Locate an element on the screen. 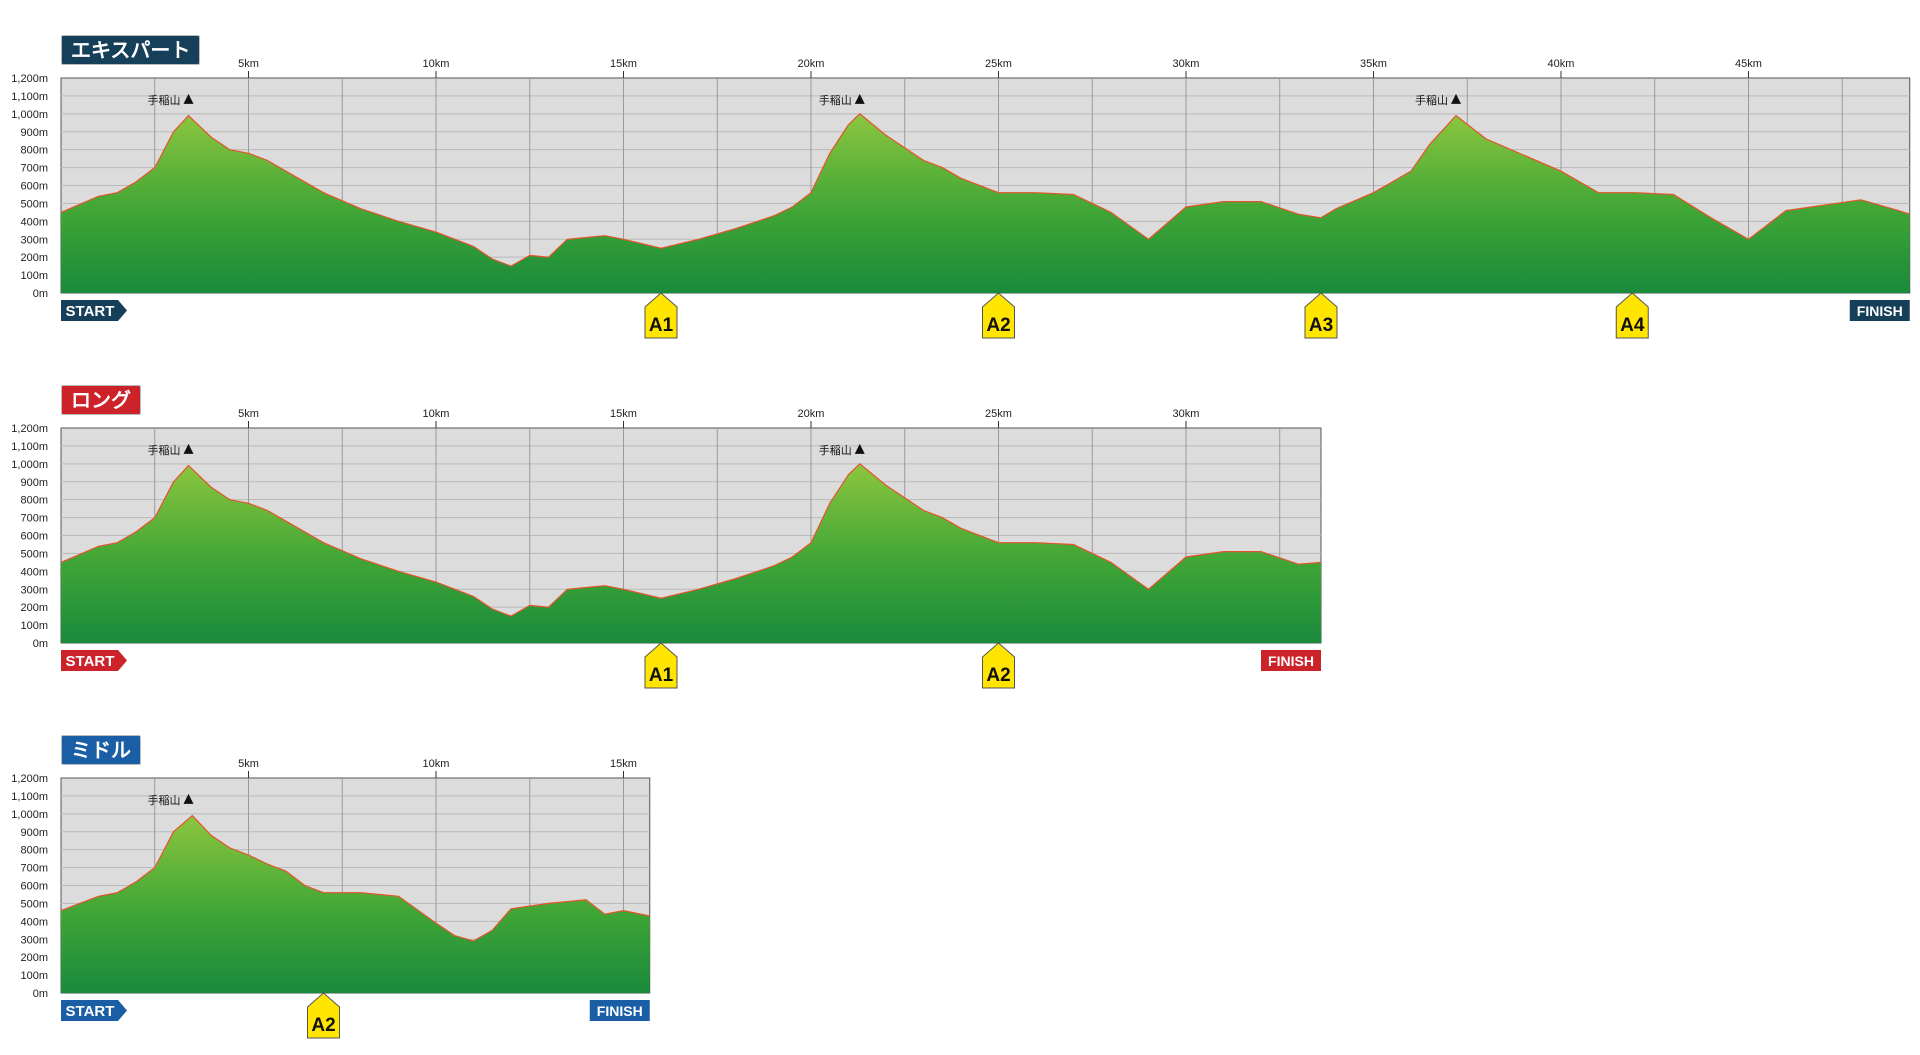 This screenshot has width=1920, height=1055. aid-station-label: A3 is located at coordinates (1321, 325).